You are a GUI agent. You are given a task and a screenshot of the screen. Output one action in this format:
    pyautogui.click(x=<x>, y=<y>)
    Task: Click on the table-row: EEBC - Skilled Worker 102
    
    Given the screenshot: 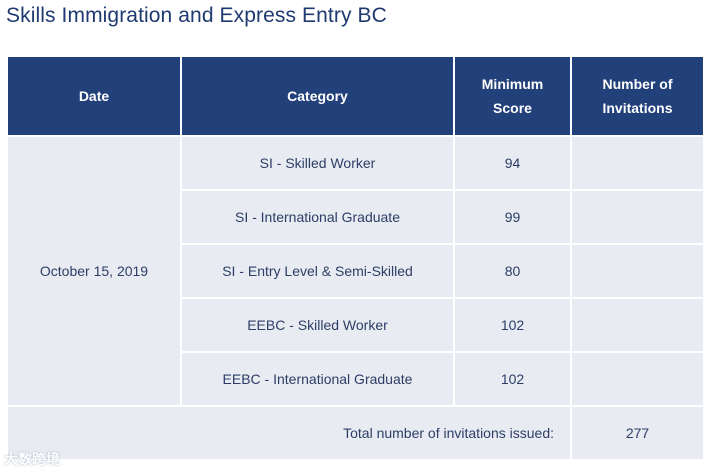 What is the action you would take?
    pyautogui.click(x=356, y=325)
    